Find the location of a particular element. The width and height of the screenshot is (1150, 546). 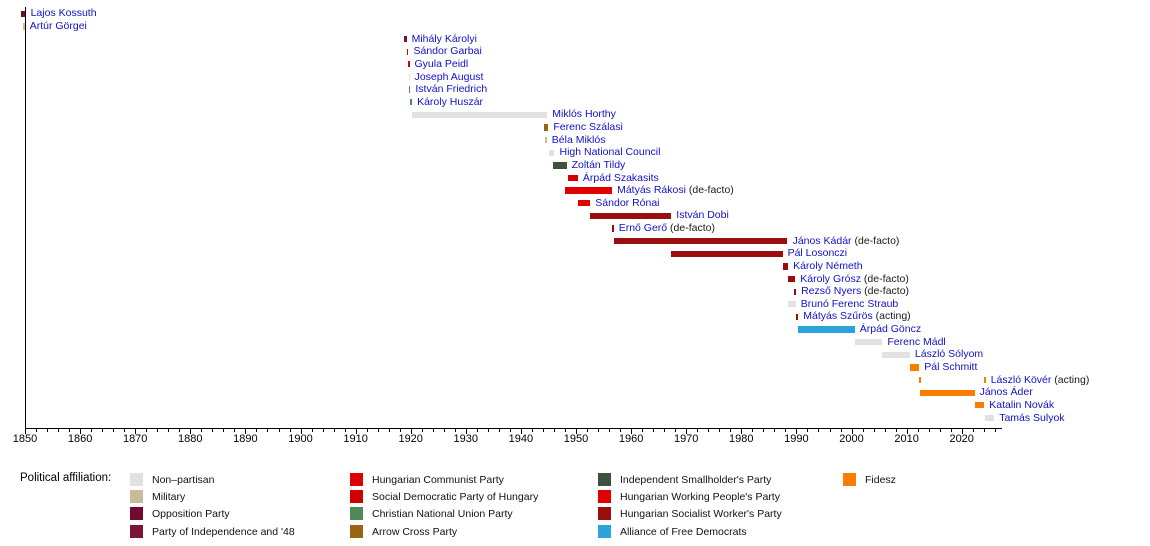

leader-name: Gyula Peidl is located at coordinates (441, 63).